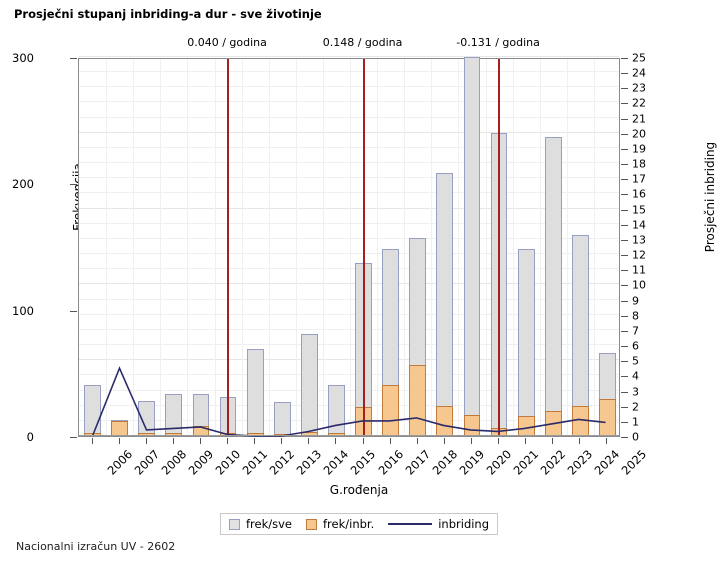 The width and height of the screenshot is (718, 567). Describe the element at coordinates (635, 316) in the screenshot. I see `y-axis-right-tick: 8` at that location.